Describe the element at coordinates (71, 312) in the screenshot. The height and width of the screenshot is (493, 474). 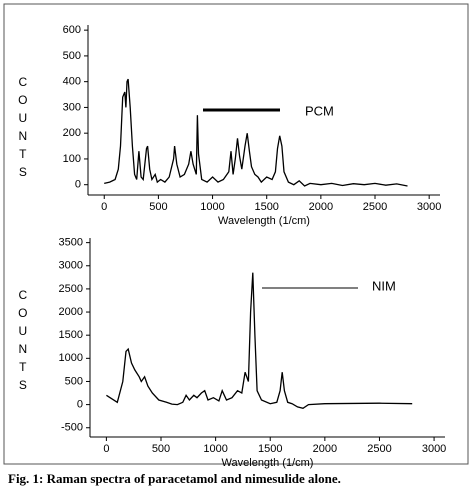
I see `y-tick-label: 2000` at that location.